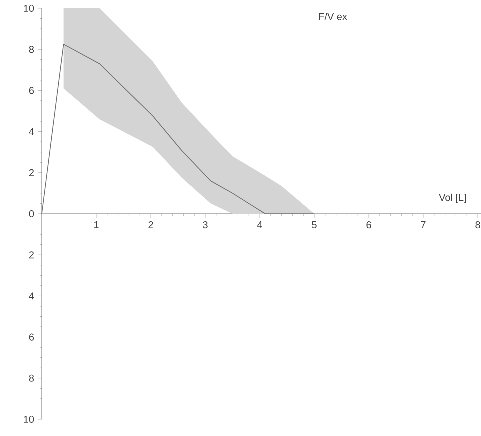 Image resolution: width=481 pixels, height=436 pixels. Describe the element at coordinates (31, 214) in the screenshot. I see `y-tick-label: 0` at that location.